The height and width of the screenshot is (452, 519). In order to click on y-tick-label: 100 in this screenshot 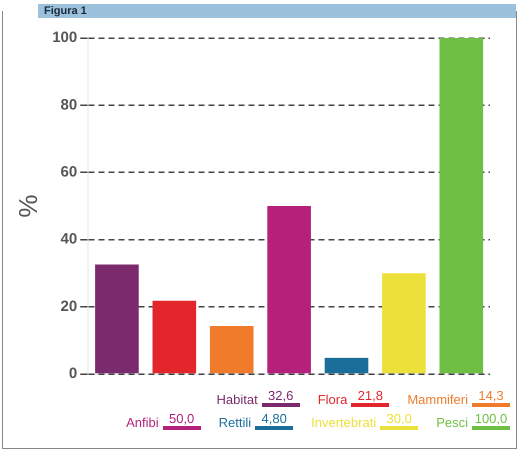, I will do `click(65, 37)`.